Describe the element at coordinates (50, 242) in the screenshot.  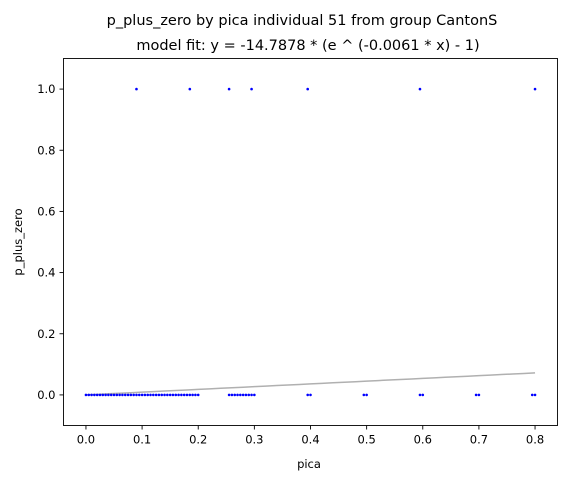
I see `y-axis-ticks: 0.0 0.2 0.4 0.6 0.8 1.0` at that location.